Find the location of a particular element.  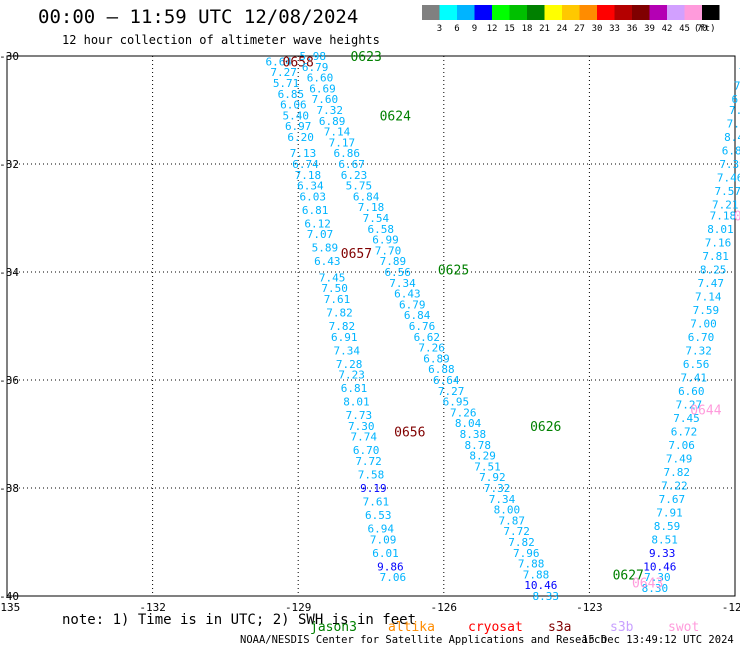

colorbar-tick: 30 is located at coordinates (597, 29).